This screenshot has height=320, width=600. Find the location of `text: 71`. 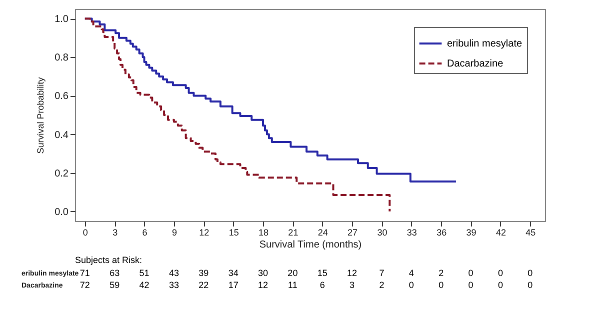

text: 71 is located at coordinates (85, 273).